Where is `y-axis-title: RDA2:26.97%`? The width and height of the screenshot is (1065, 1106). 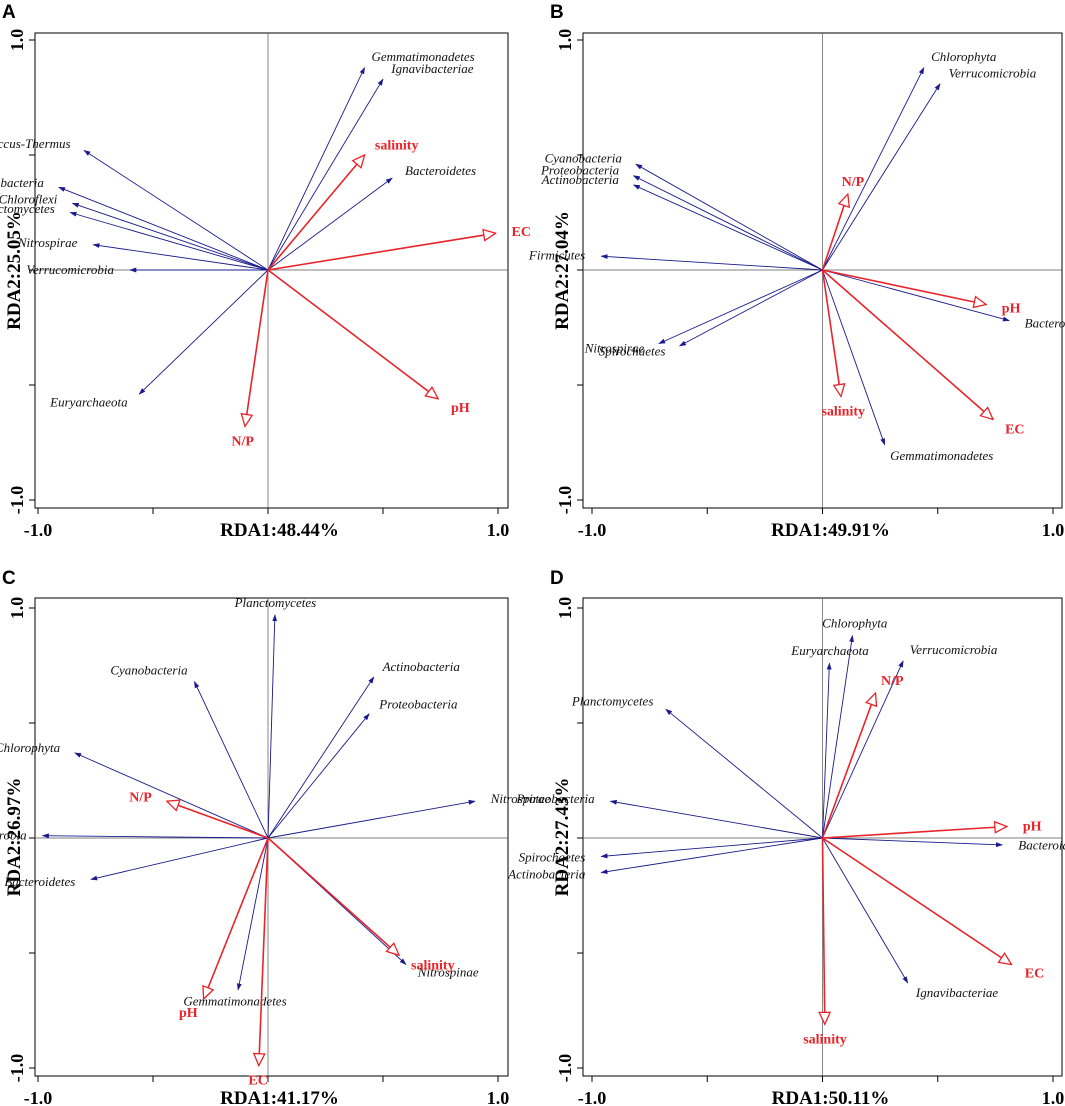 y-axis-title: RDA2:26.97% is located at coordinates (14, 837).